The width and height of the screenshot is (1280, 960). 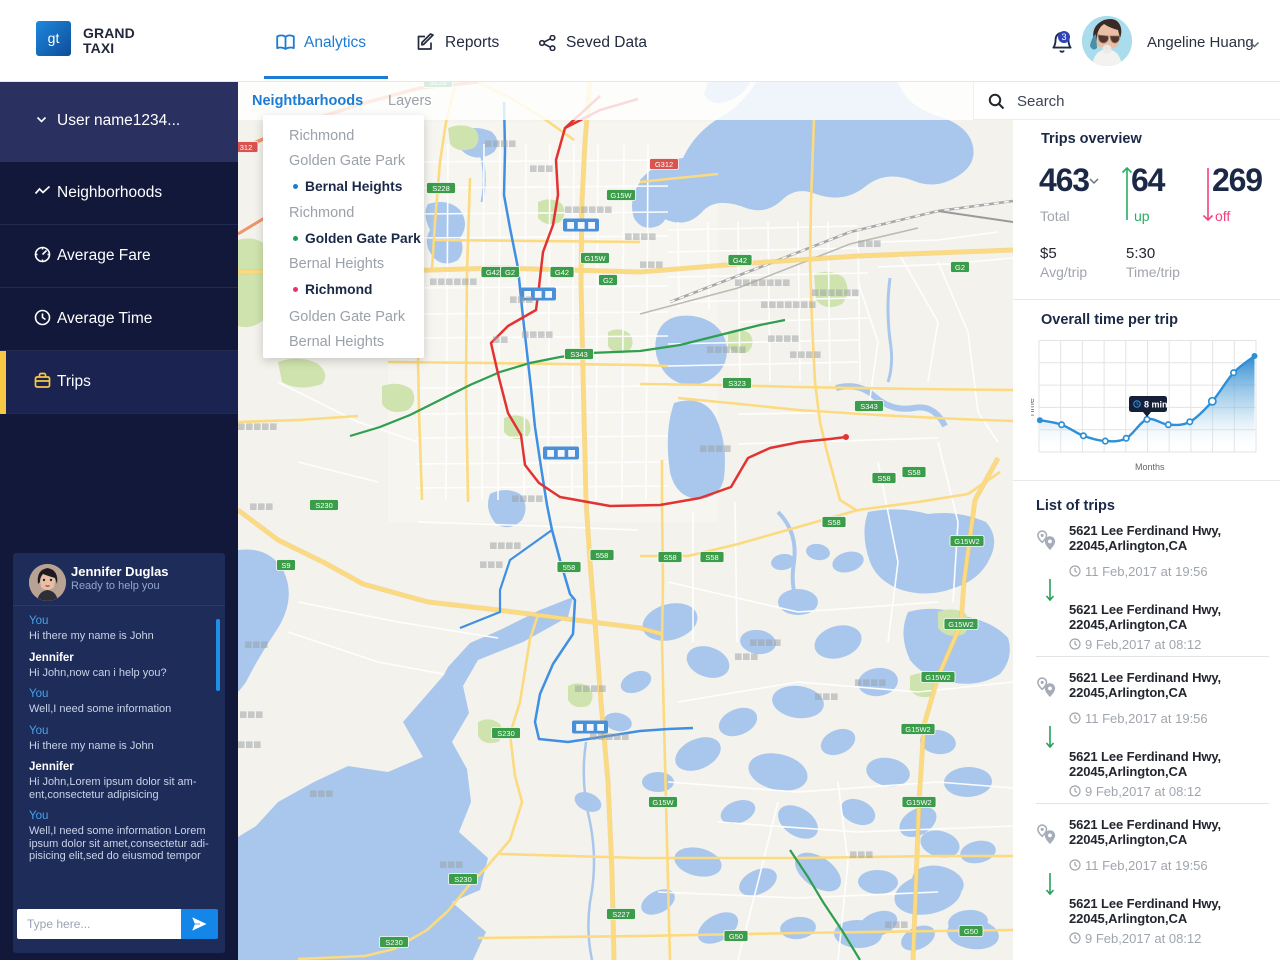 What do you see at coordinates (737, 383) in the screenshot?
I see `svg-text: S323` at bounding box center [737, 383].